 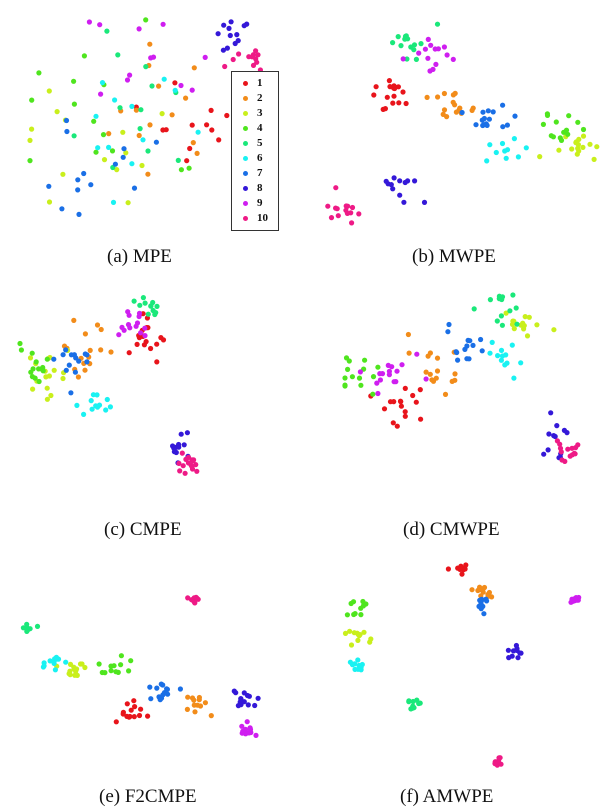 What do you see at coordinates (262, 218) in the screenshot?
I see `legend-label-10: 10` at bounding box center [262, 218].